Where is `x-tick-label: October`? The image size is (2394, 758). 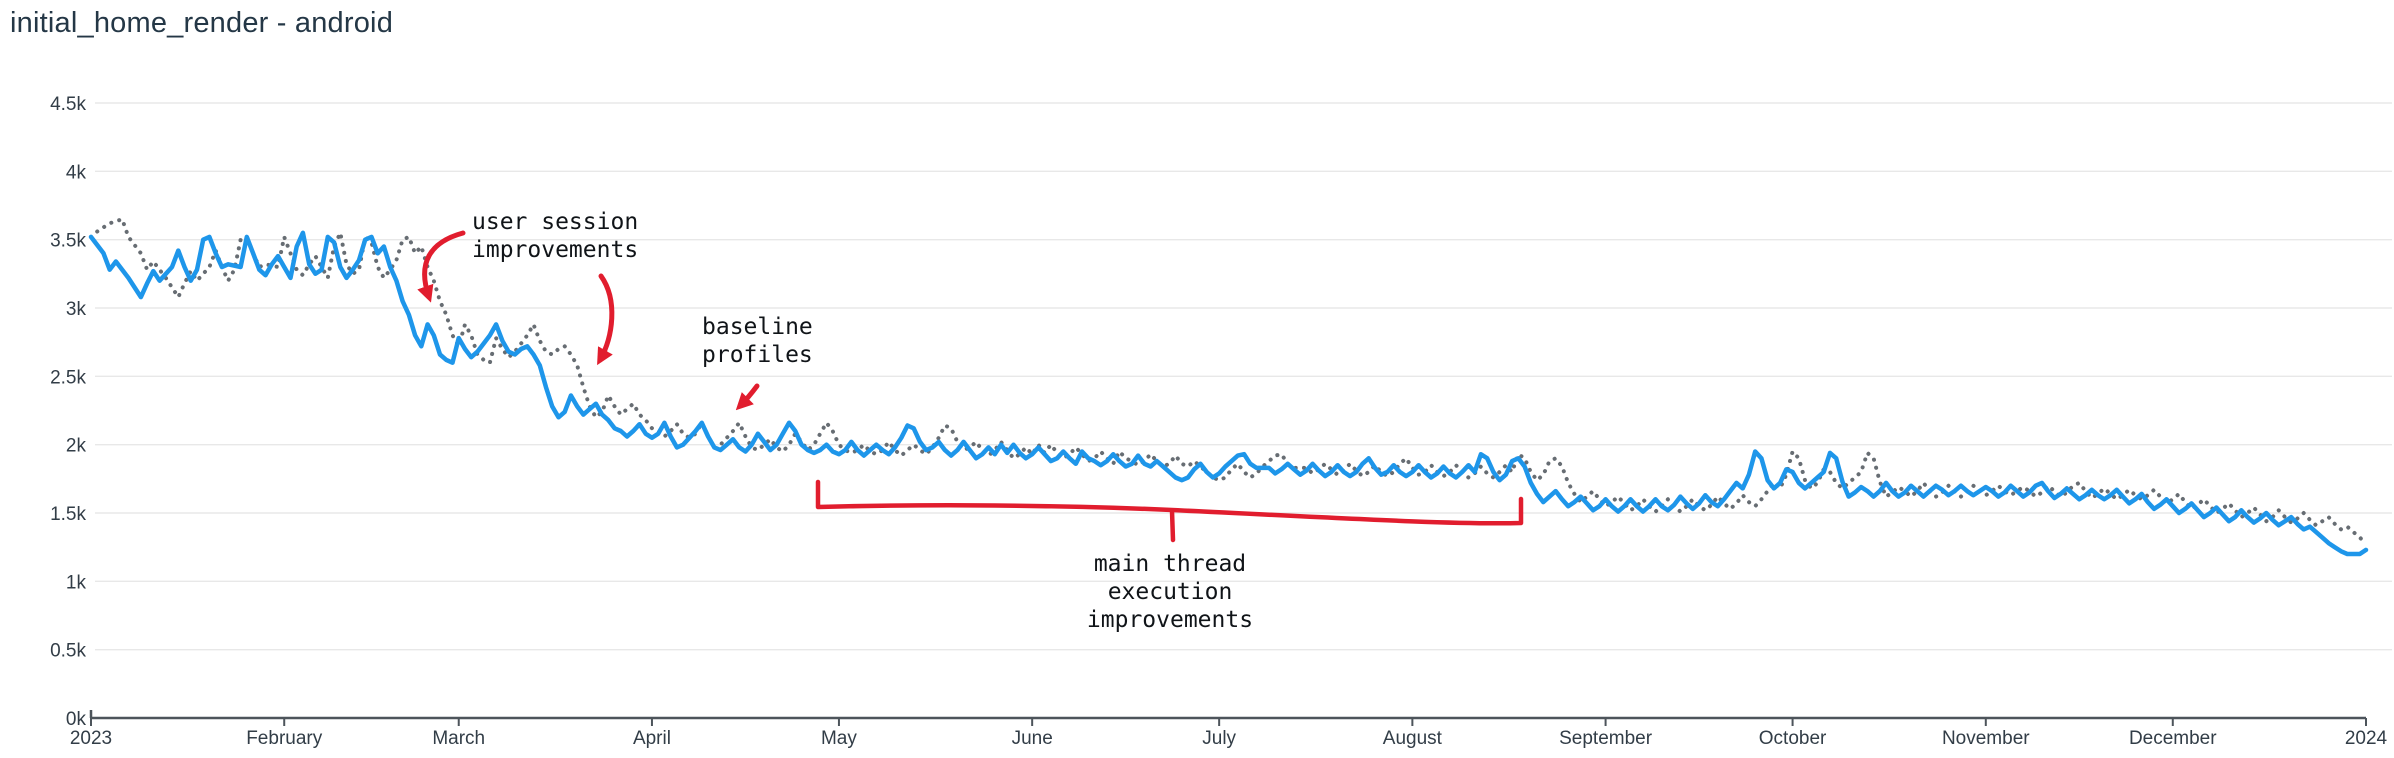 x-tick-label: October is located at coordinates (1793, 738).